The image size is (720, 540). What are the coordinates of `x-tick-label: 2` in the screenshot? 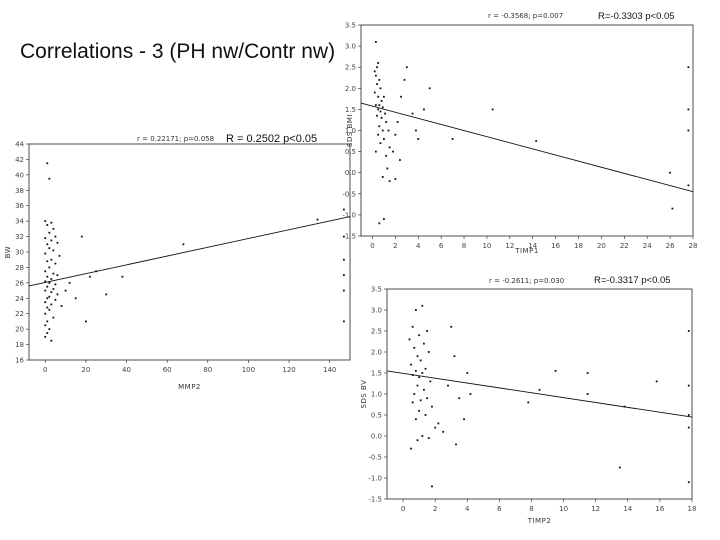 It's located at (395, 246).